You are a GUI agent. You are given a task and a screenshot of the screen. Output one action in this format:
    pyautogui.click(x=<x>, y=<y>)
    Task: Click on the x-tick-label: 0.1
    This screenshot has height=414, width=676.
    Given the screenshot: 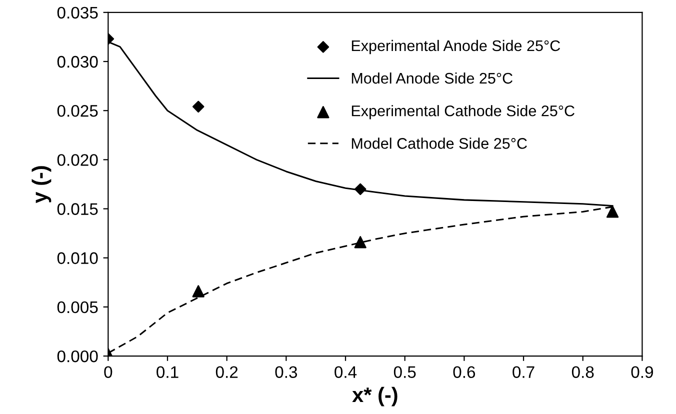 What is the action you would take?
    pyautogui.click(x=167, y=372)
    